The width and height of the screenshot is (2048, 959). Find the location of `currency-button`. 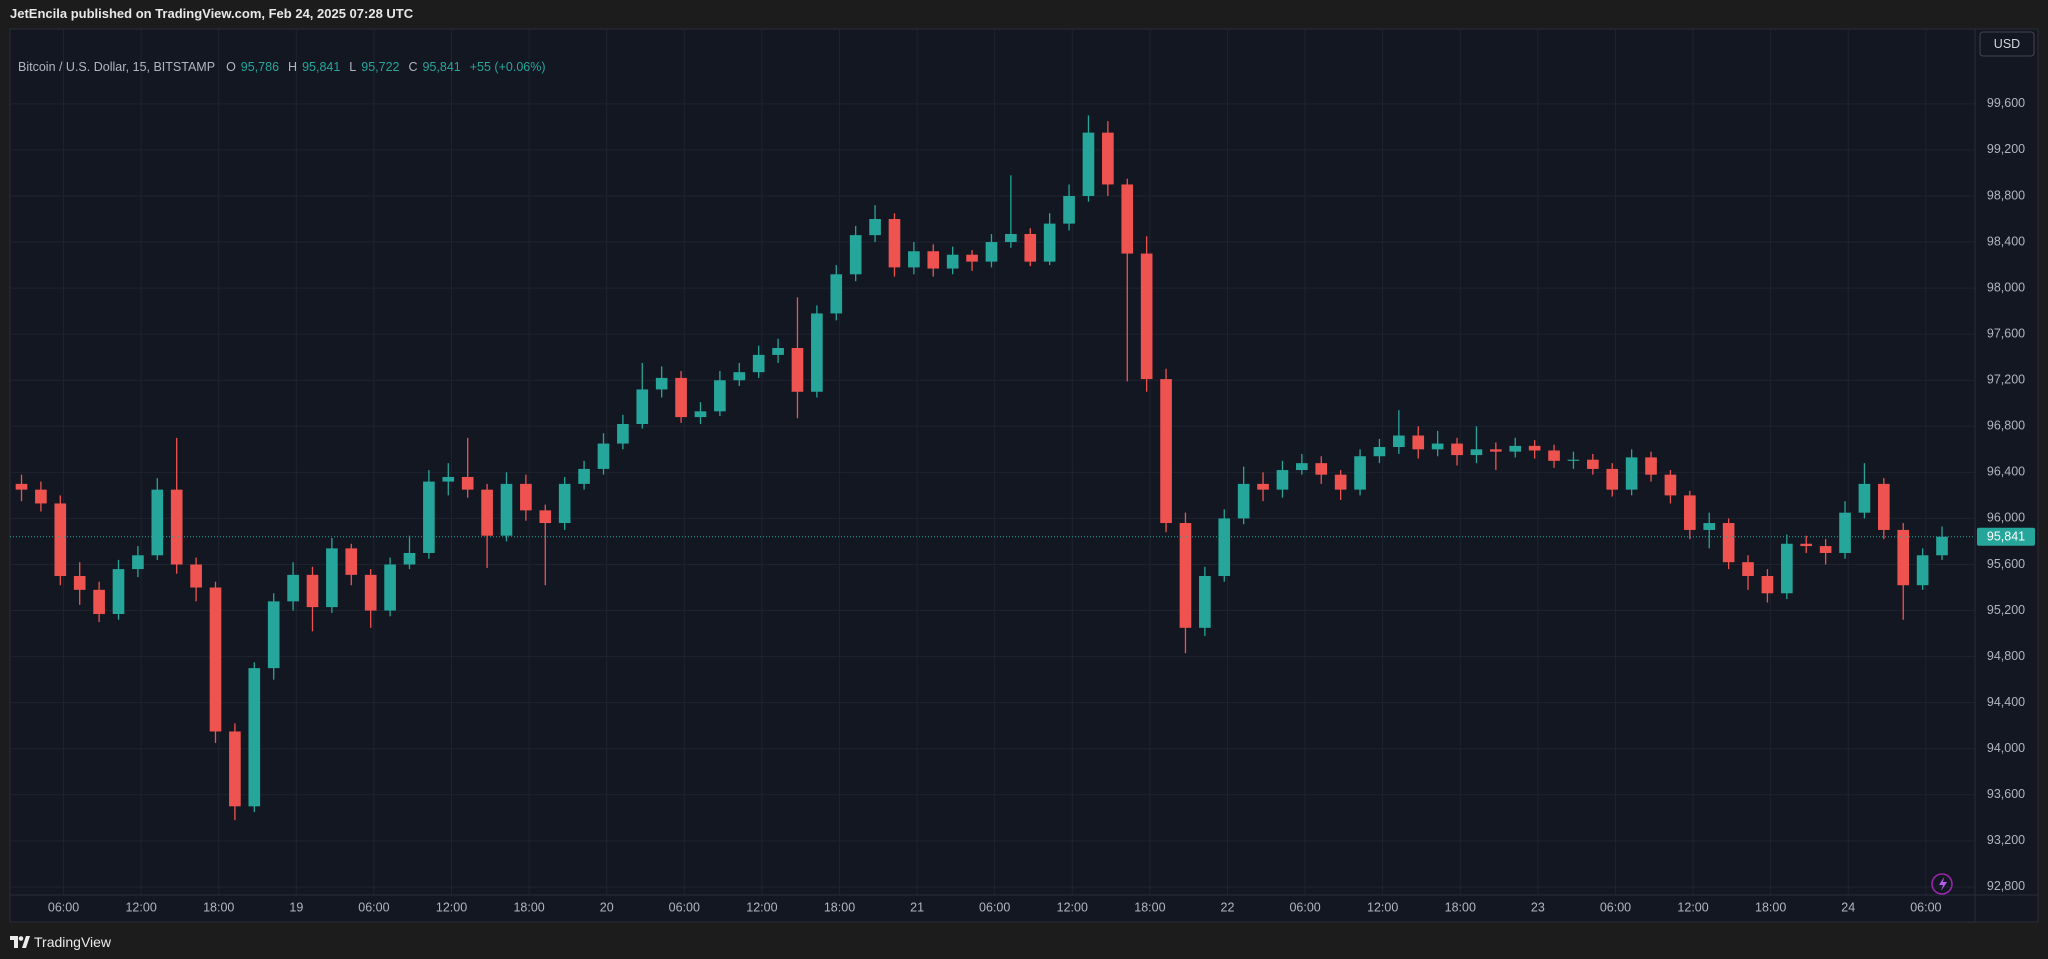

currency-button is located at coordinates (2007, 44).